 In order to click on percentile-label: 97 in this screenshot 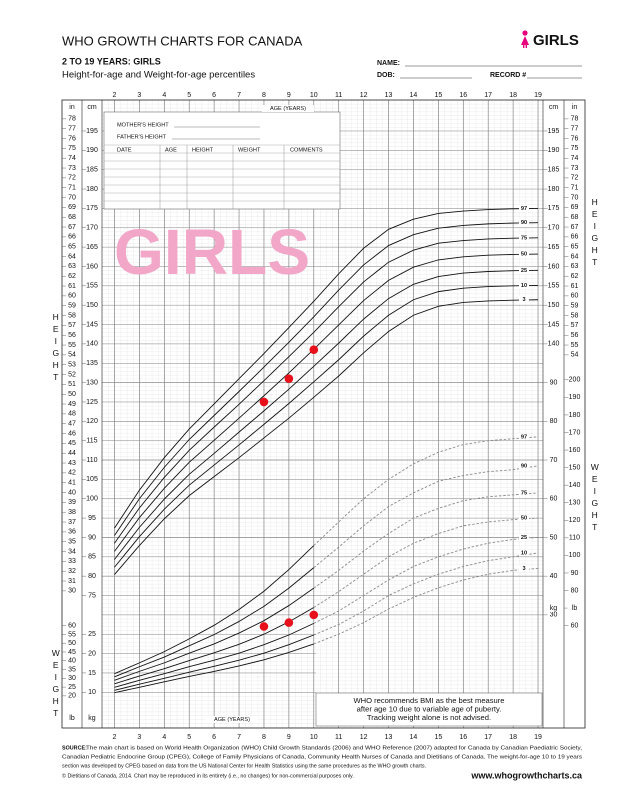, I will do `click(524, 209)`.